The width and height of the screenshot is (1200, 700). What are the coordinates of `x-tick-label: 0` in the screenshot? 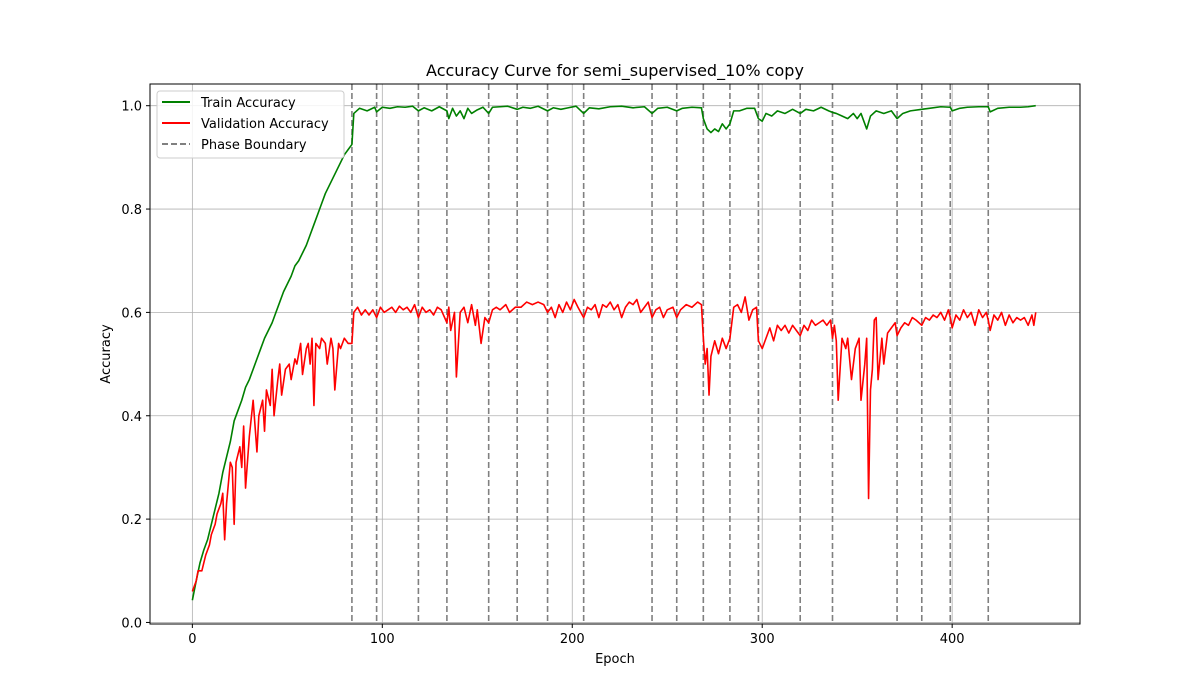 It's located at (192, 639).